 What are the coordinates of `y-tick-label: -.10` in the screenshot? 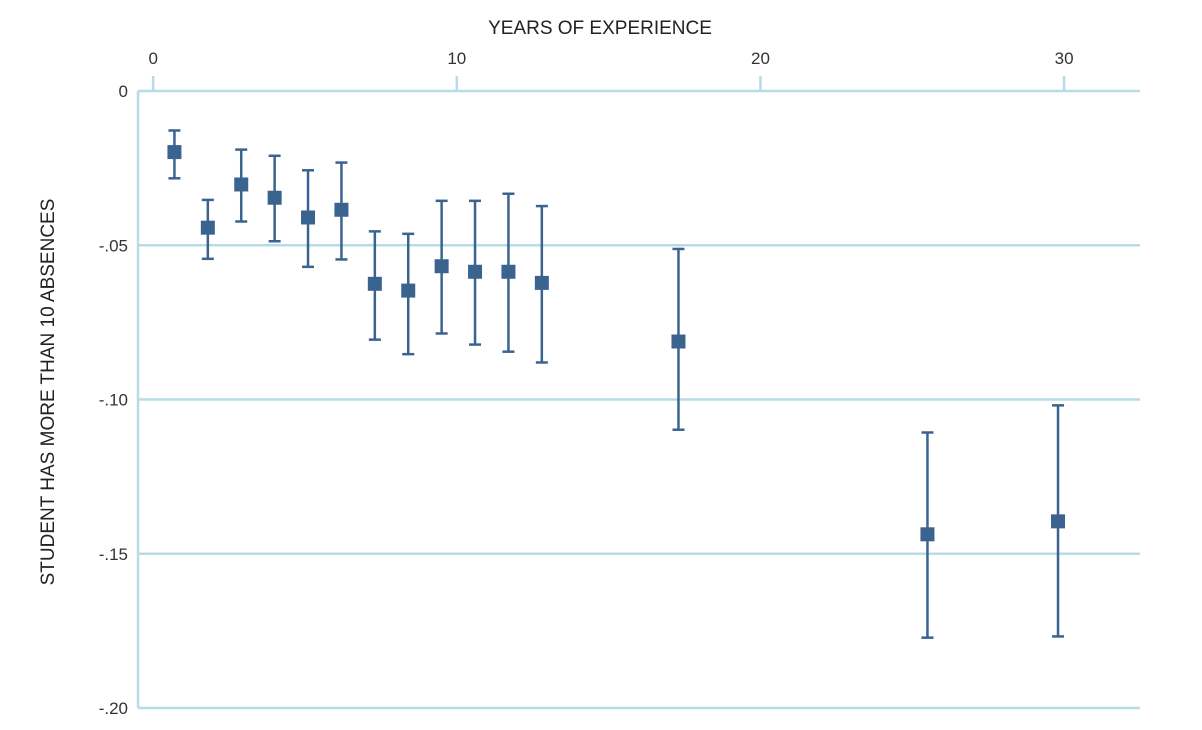 It's located at (113, 400).